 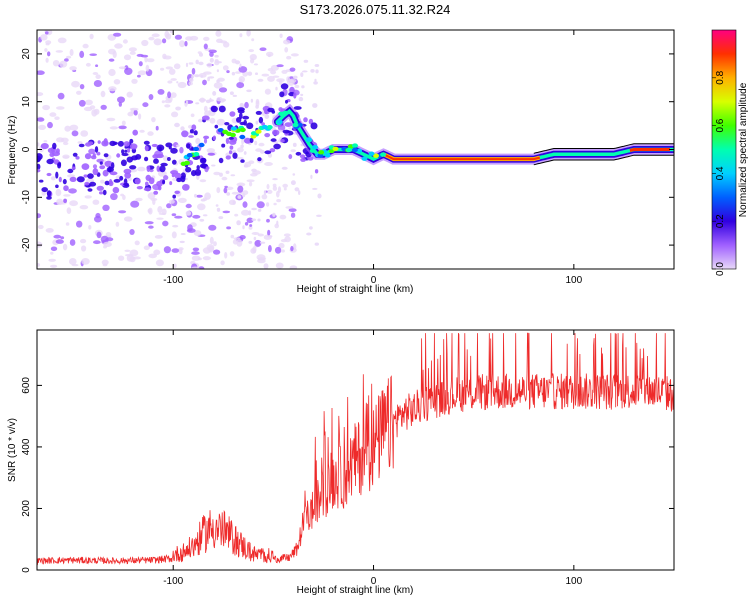 What do you see at coordinates (26, 508) in the screenshot?
I see `snr-y-tick-label: 200` at bounding box center [26, 508].